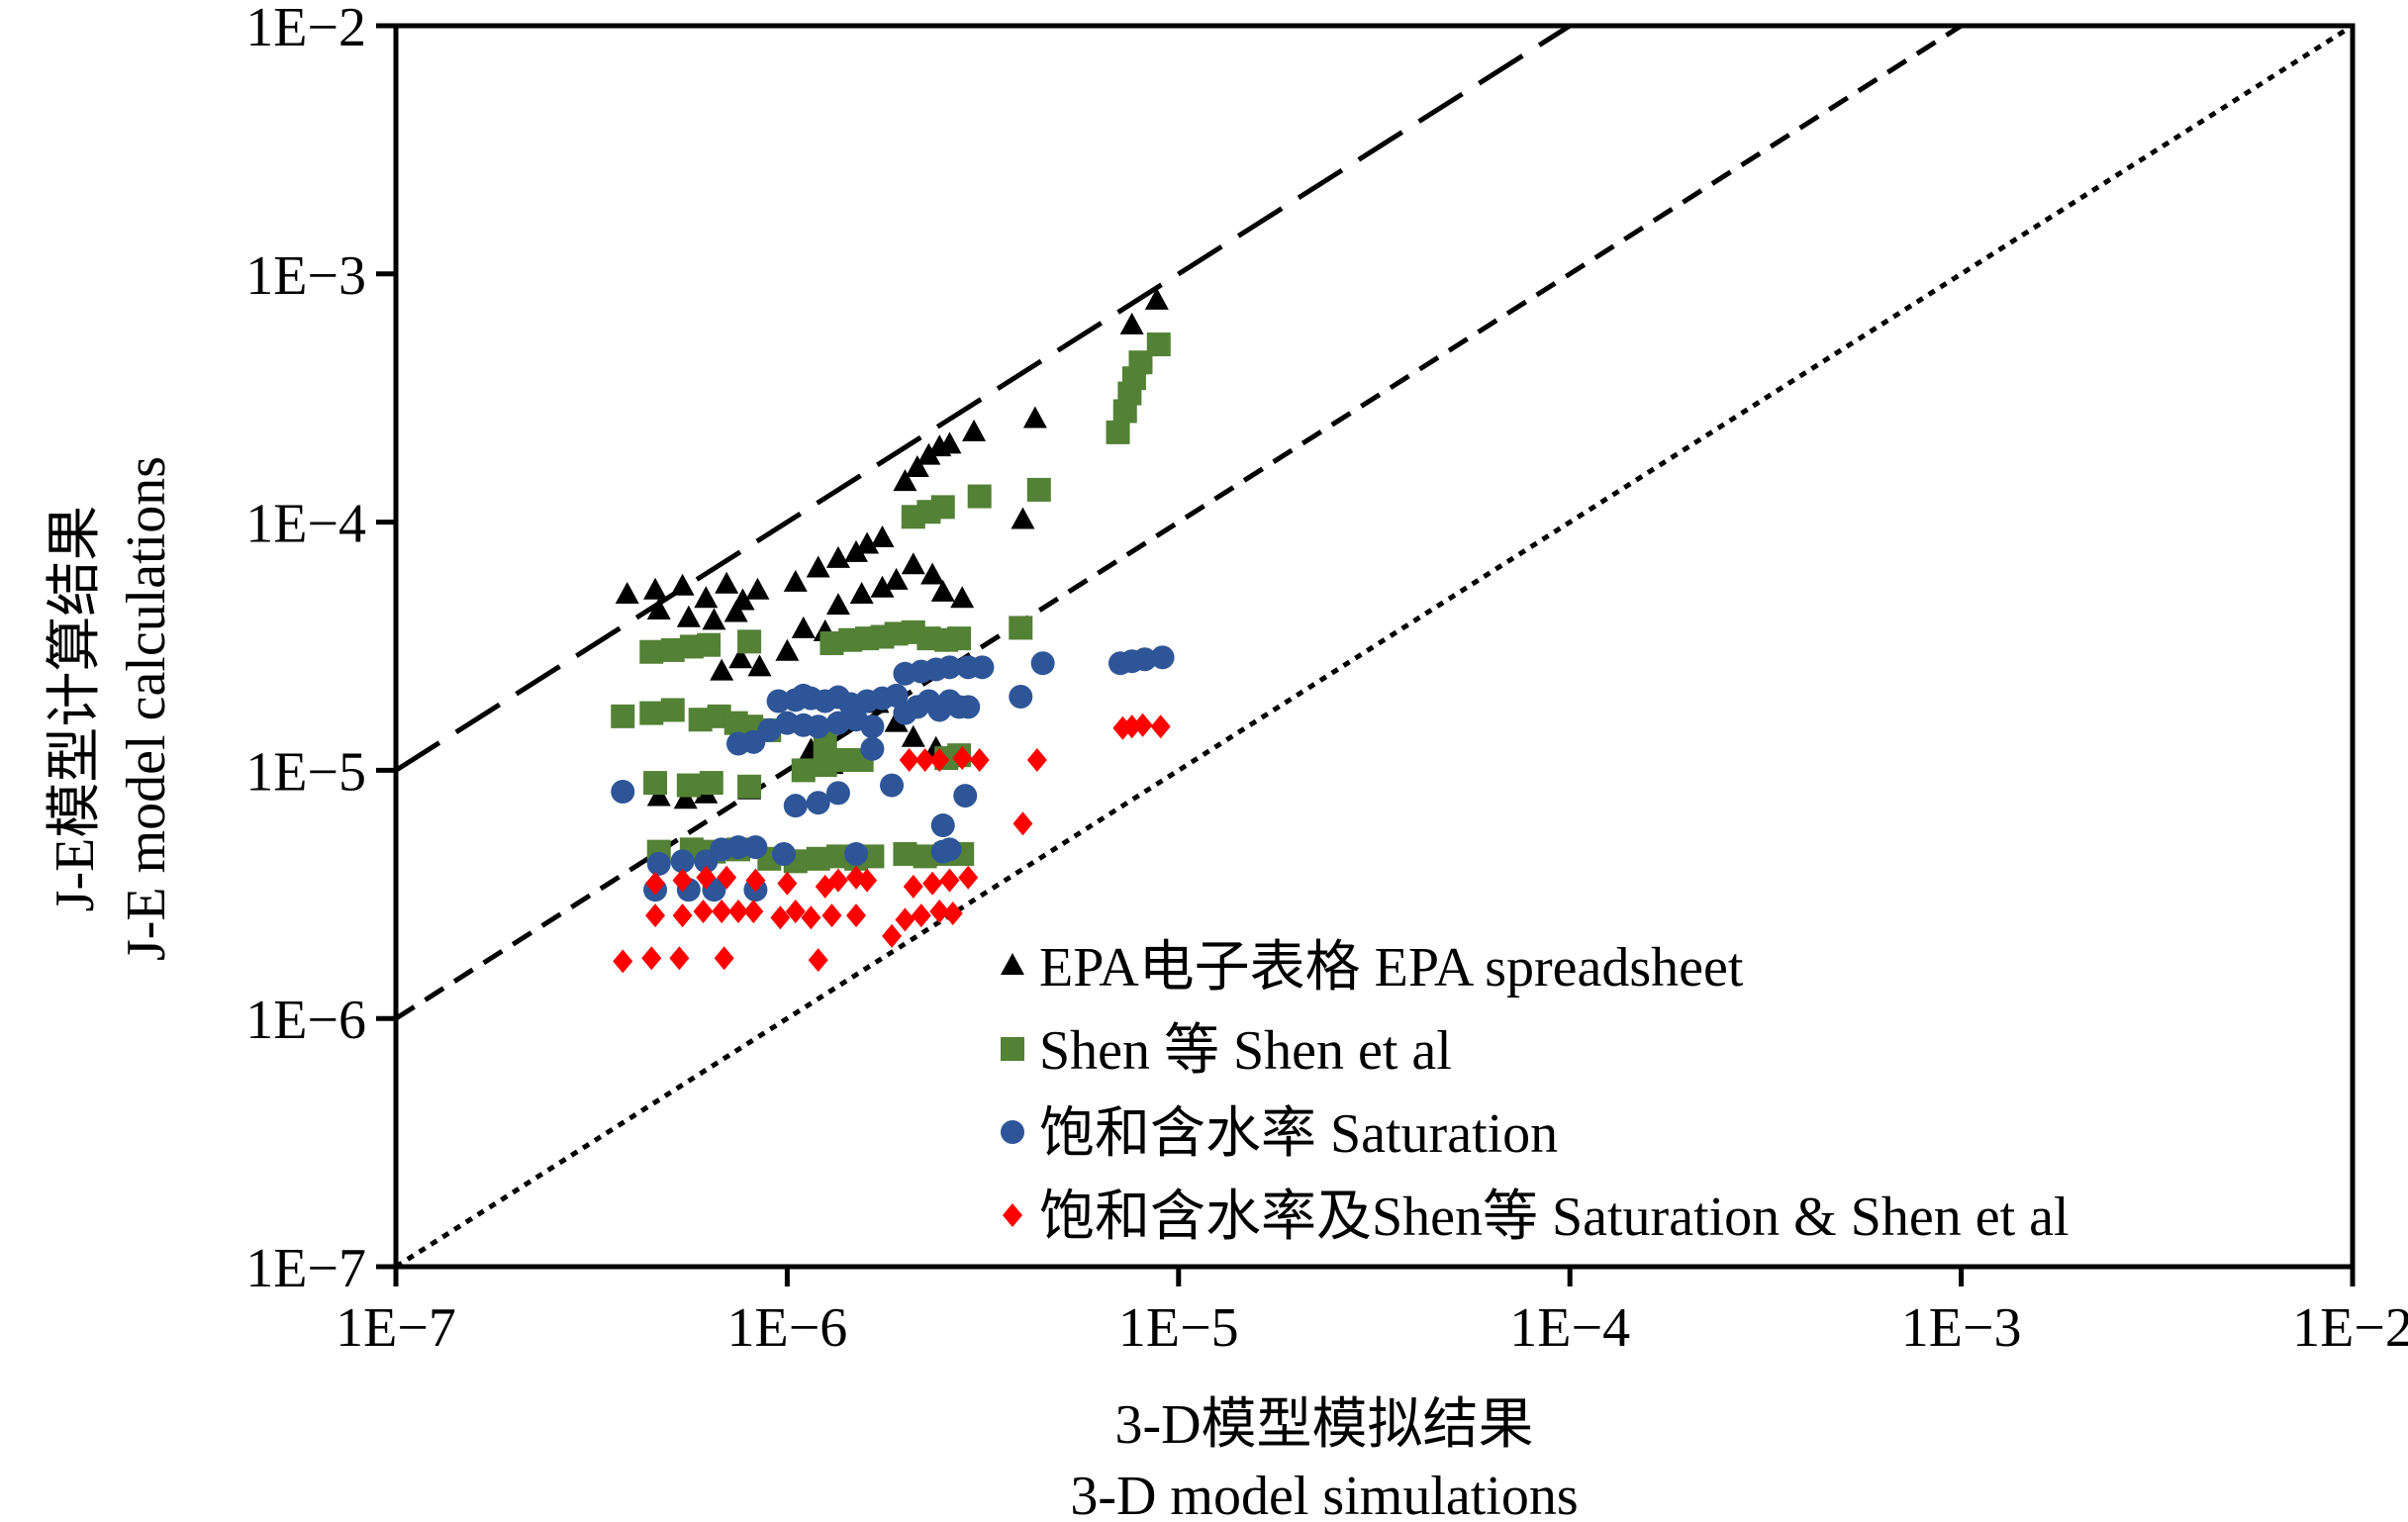 This screenshot has width=2408, height=1522. What do you see at coordinates (1372, 1313) in the screenshot?
I see `x-axis-ticks: 1E−7 1E−6 1E−5 1E−4 1E−3 1E−2` at bounding box center [1372, 1313].